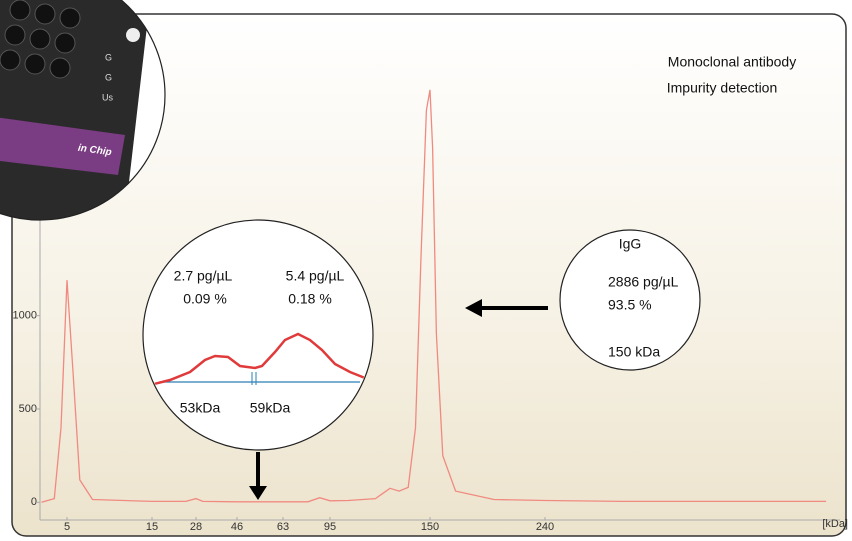  Describe the element at coordinates (722, 88) in the screenshot. I see `annotation: Impurity detection` at that location.